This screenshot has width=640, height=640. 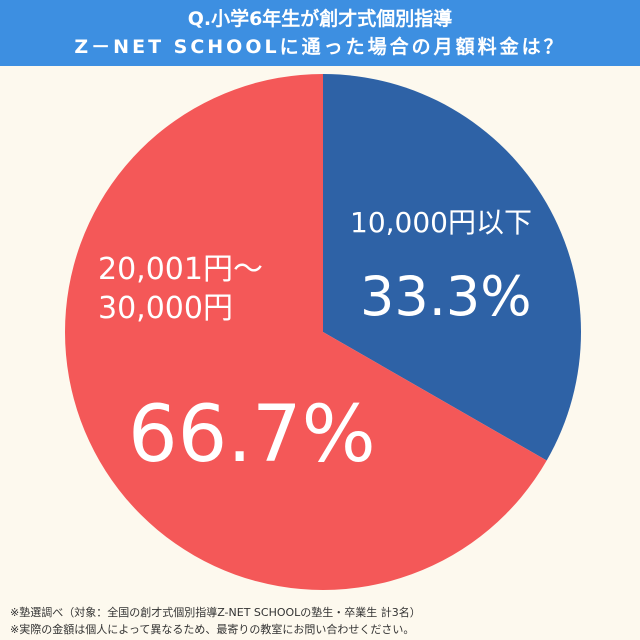 I want to click on slice-label: 20,001円～30,000円, so click(x=180, y=289).